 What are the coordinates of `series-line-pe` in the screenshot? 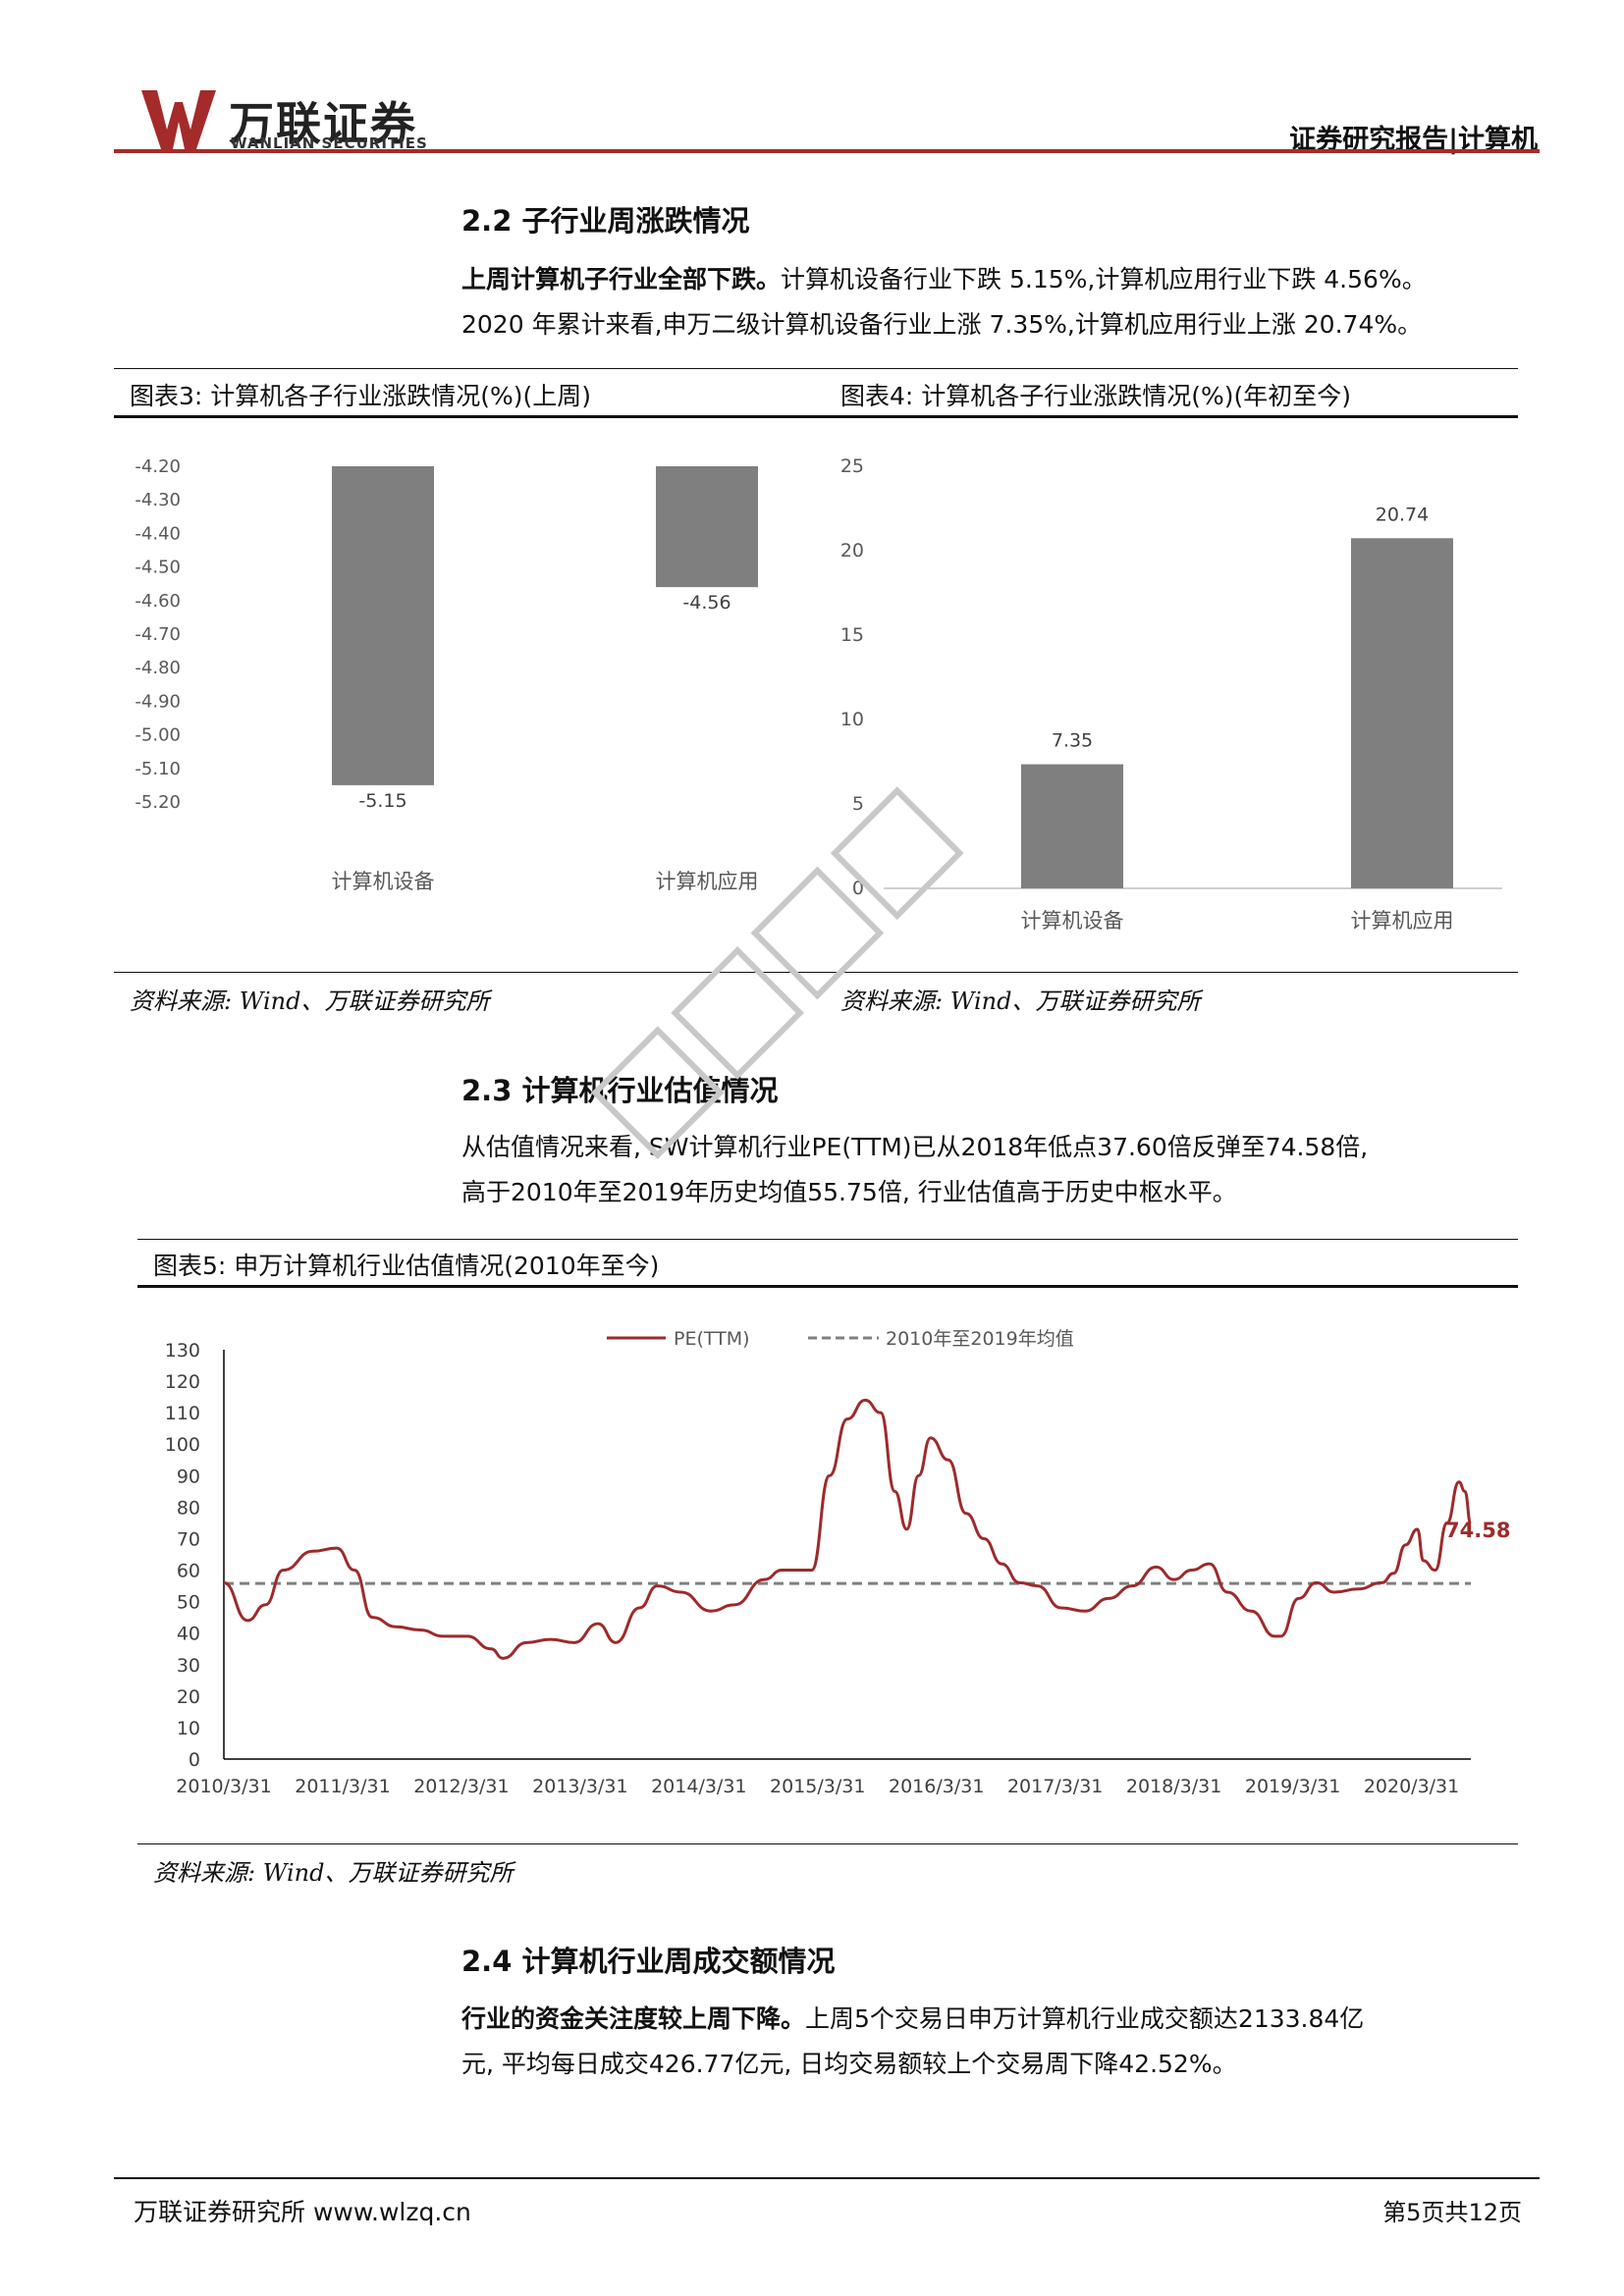 It's located at (848, 1529).